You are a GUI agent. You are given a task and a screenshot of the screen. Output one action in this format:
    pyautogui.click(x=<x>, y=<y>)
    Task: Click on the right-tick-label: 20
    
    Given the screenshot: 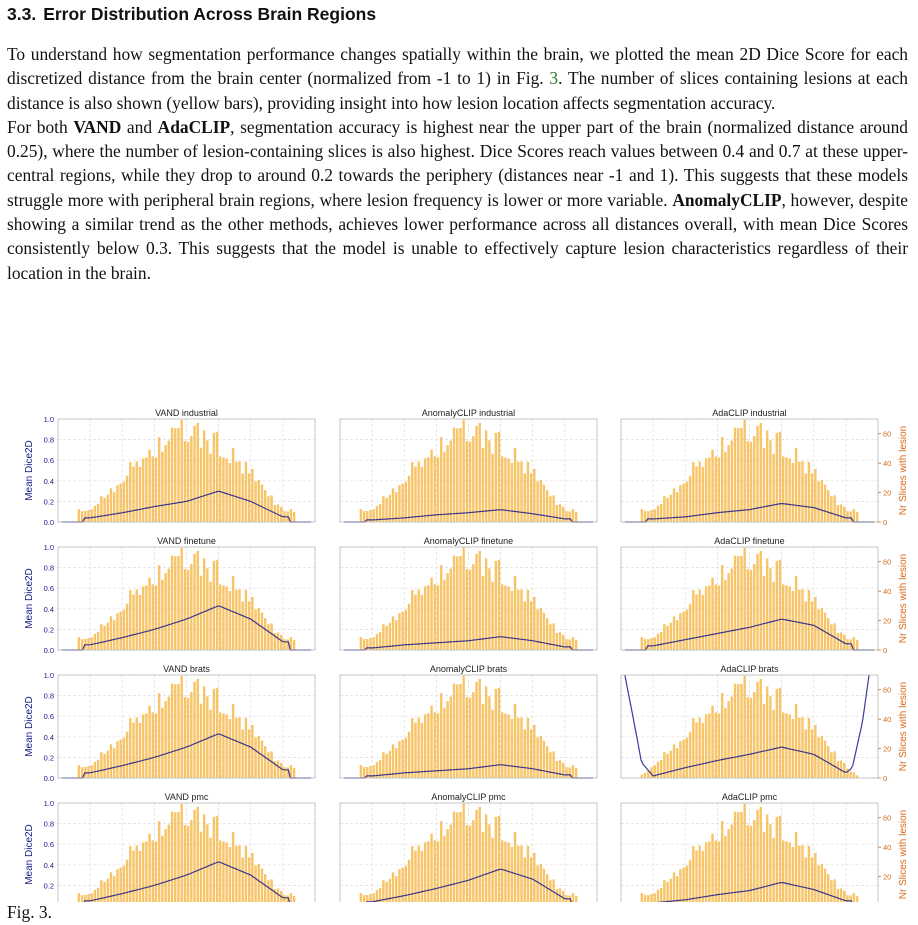 What is the action you would take?
    pyautogui.click(x=887, y=493)
    